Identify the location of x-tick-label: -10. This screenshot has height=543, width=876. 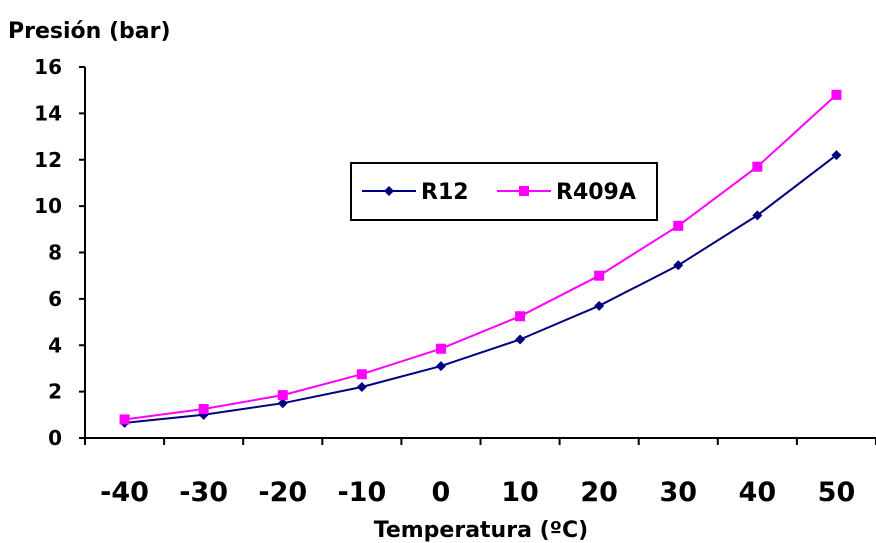
(361, 492).